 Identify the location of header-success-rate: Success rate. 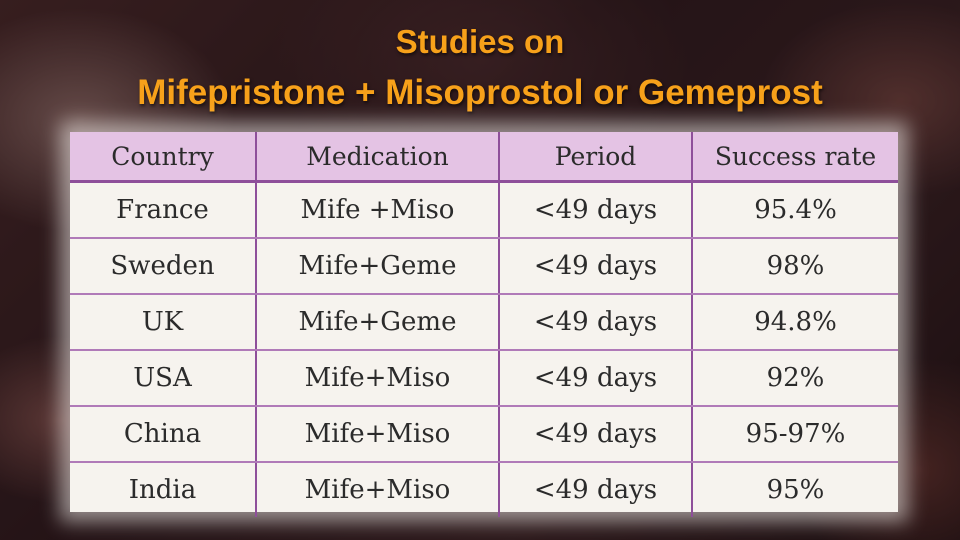
(794, 157).